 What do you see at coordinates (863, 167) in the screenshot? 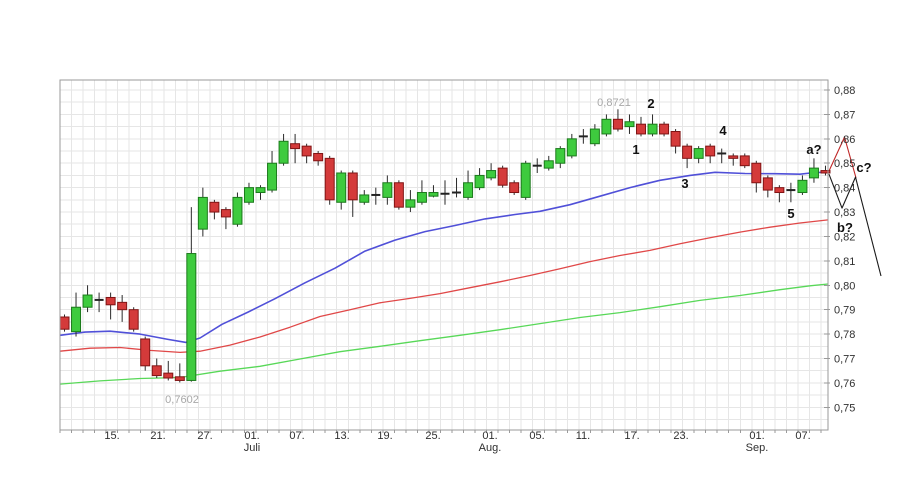
I see `wave-label-c: c?` at bounding box center [863, 167].